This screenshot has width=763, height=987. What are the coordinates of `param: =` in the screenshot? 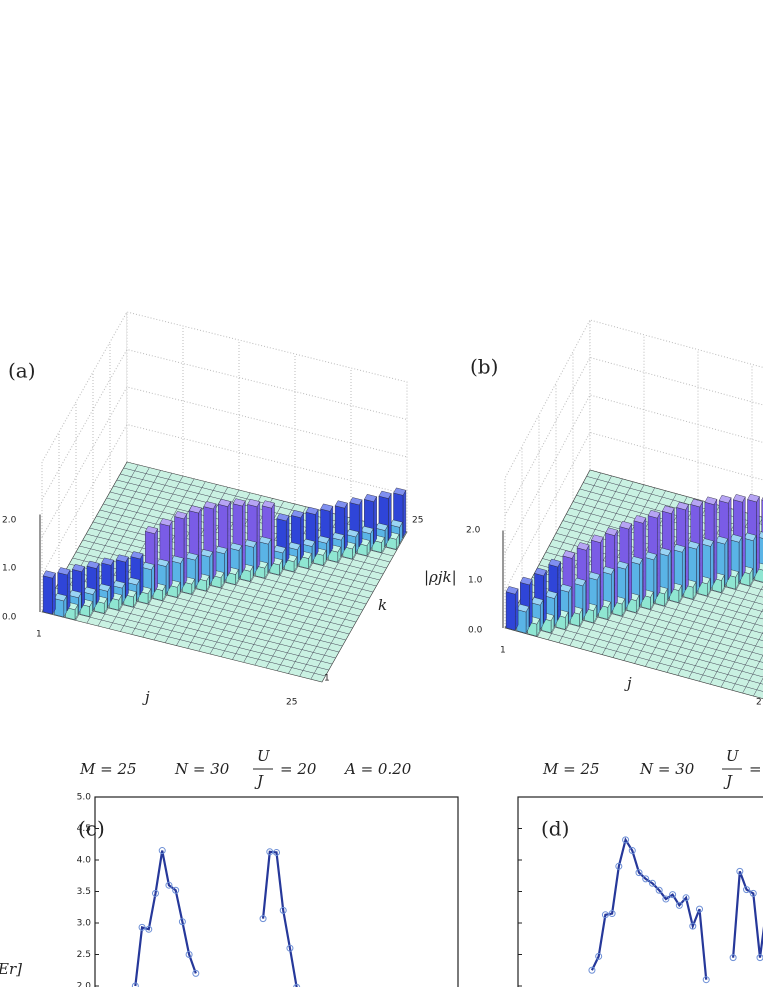 It's located at (755, 769).